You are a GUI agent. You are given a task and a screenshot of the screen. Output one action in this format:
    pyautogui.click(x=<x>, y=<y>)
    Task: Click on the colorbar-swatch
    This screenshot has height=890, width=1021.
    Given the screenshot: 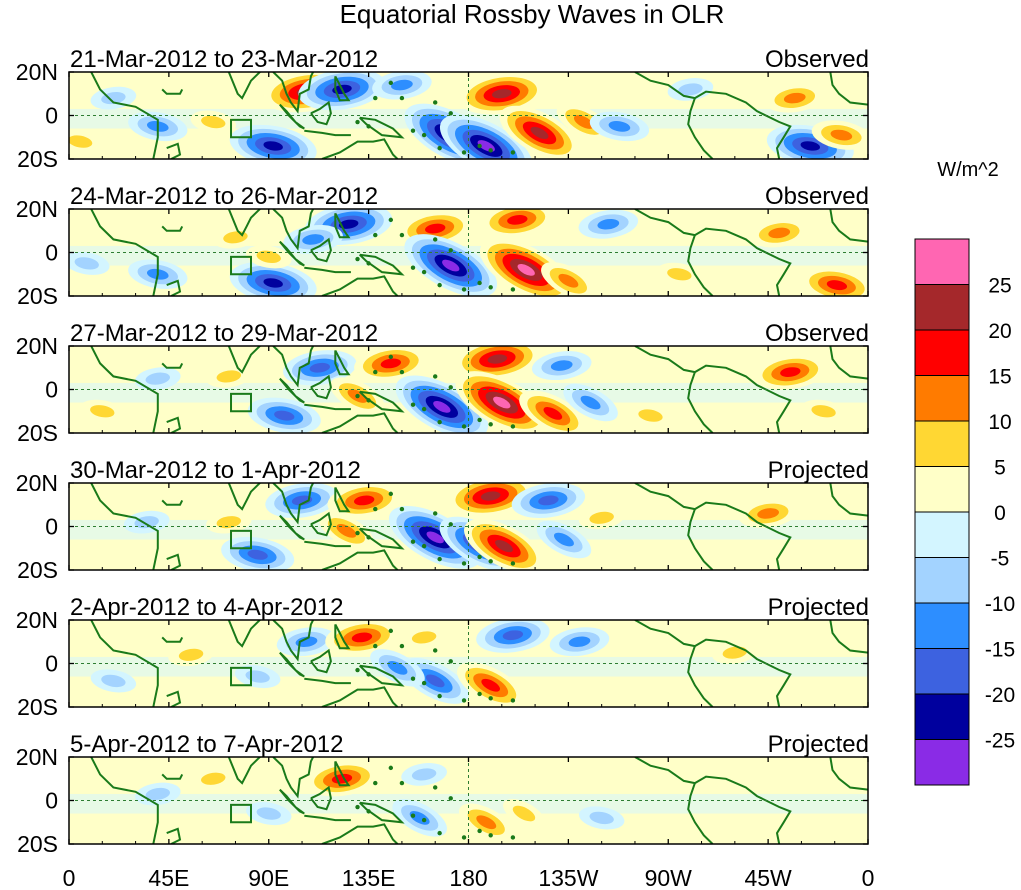 What is the action you would take?
    pyautogui.click(x=942, y=625)
    